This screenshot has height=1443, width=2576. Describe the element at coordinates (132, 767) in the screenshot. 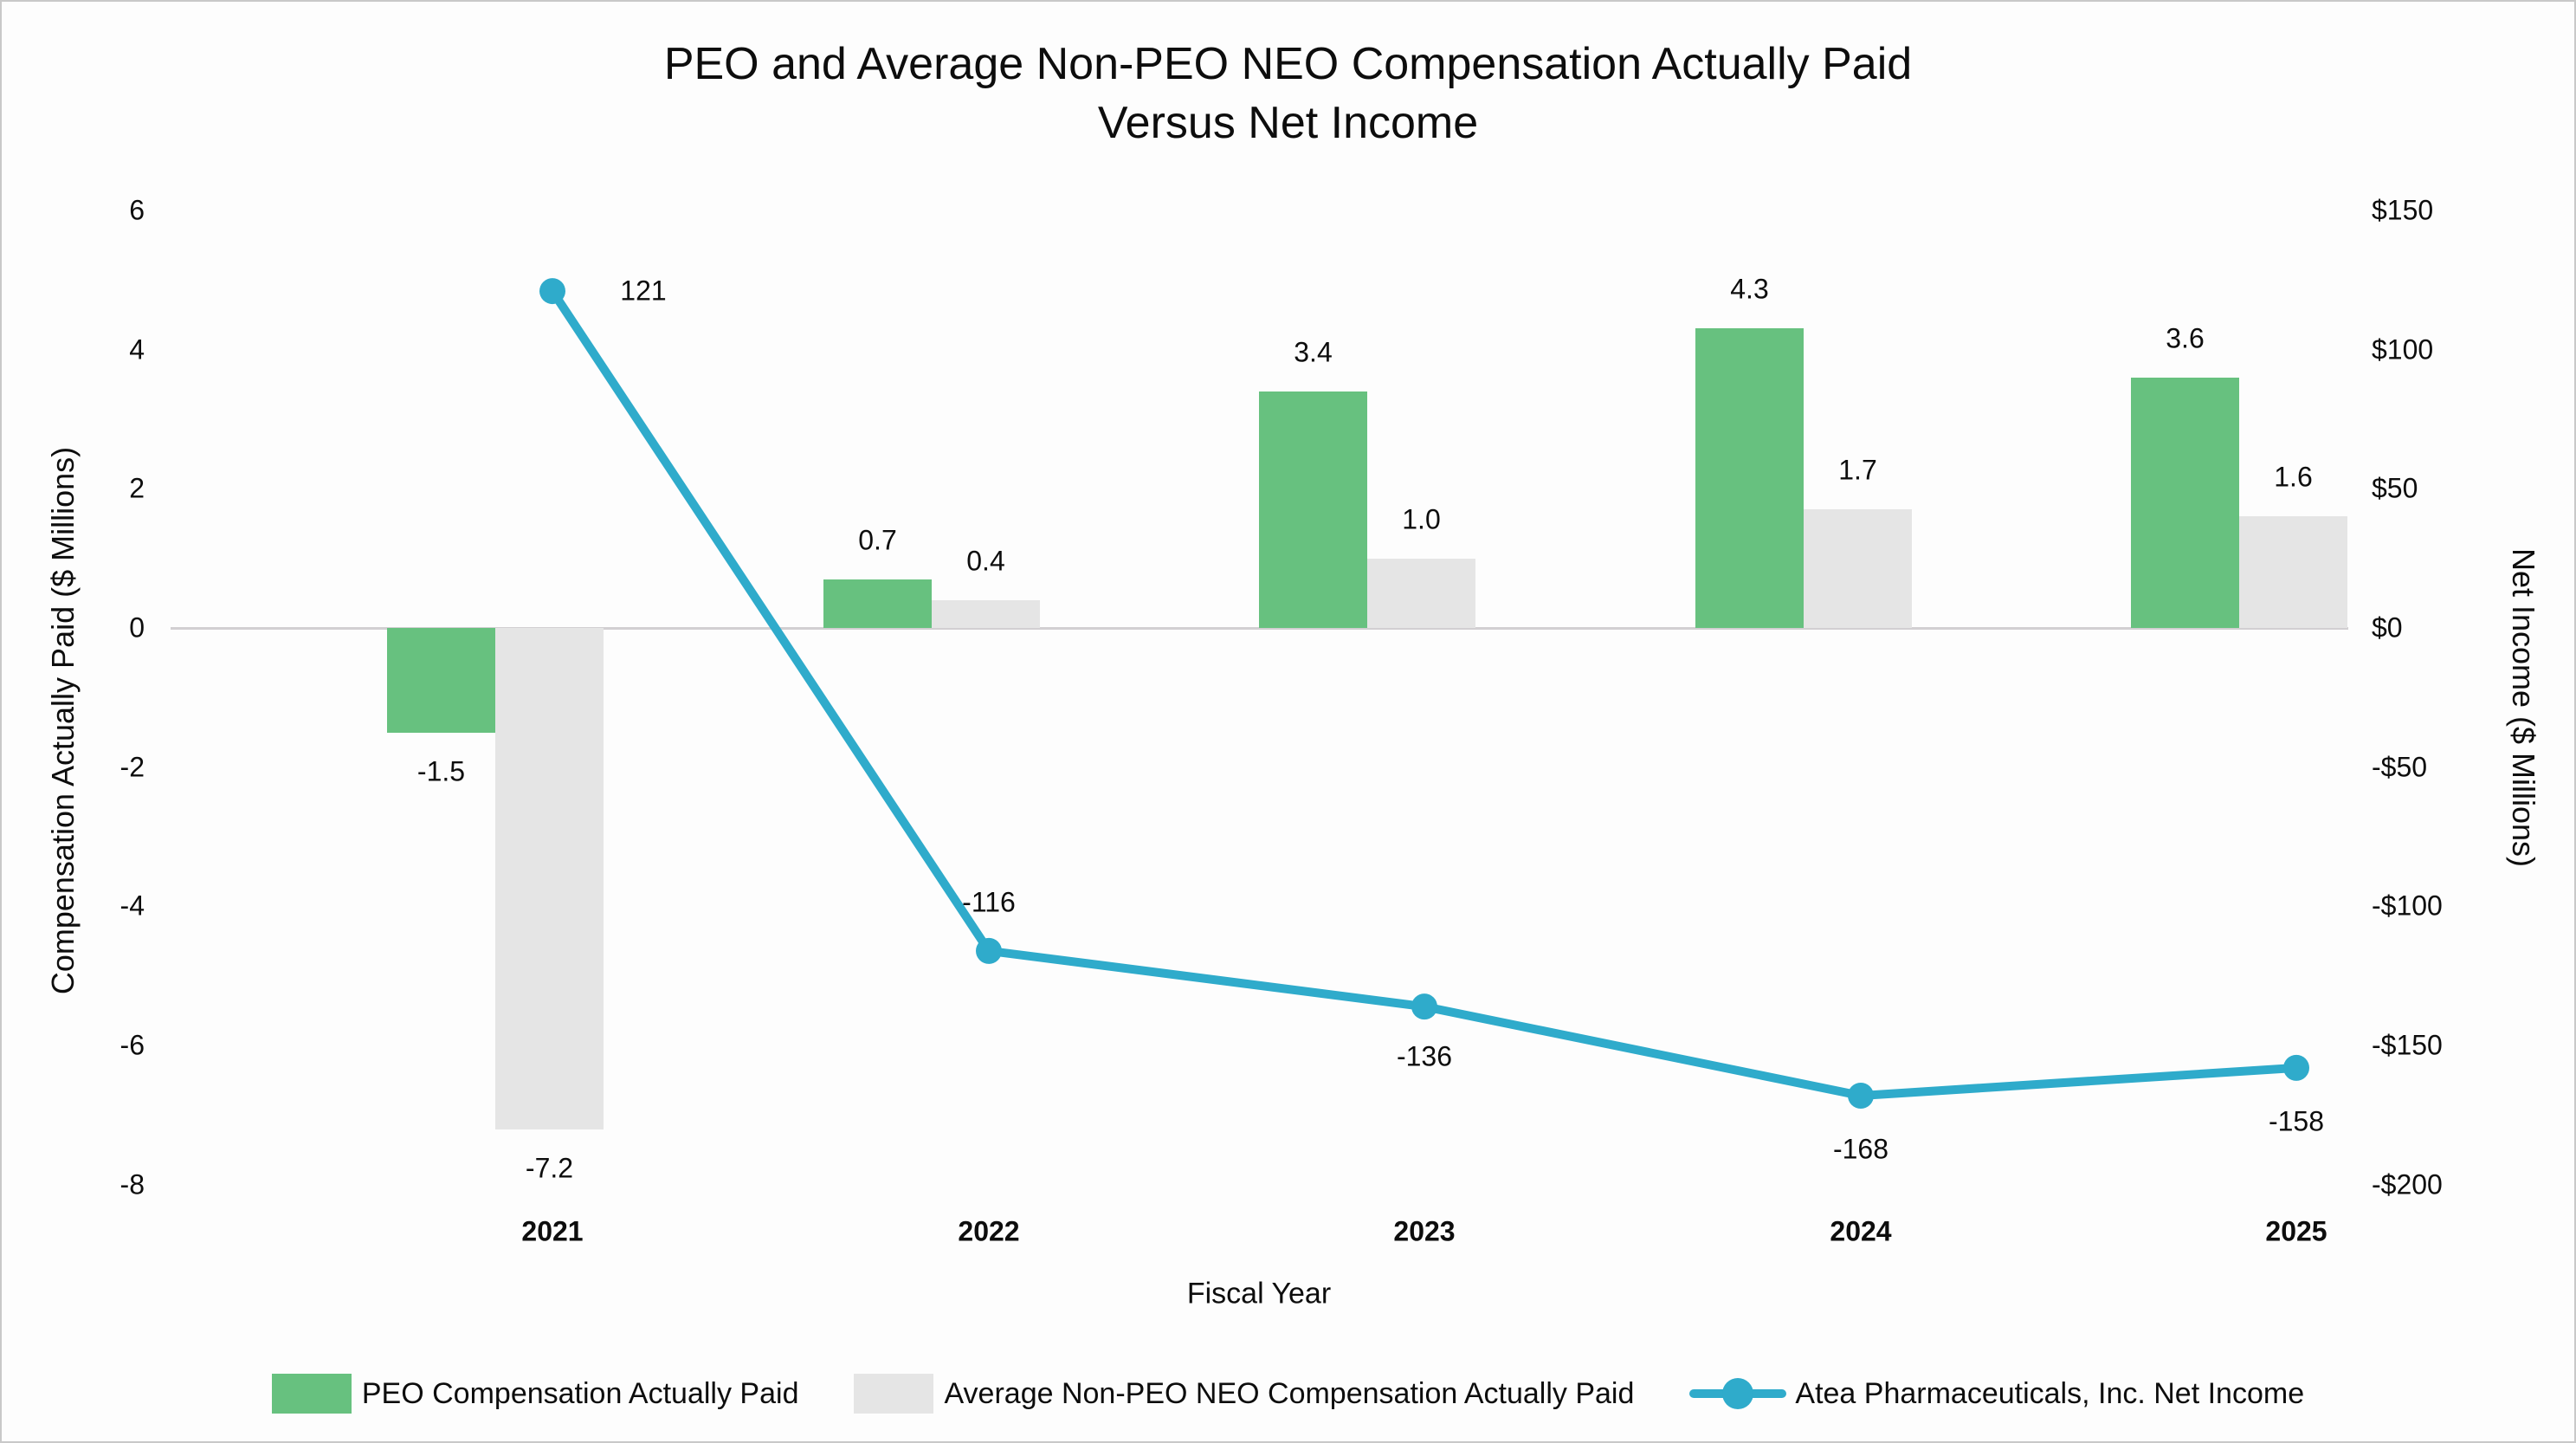

I see `left-axis-tick--2: -2` at that location.